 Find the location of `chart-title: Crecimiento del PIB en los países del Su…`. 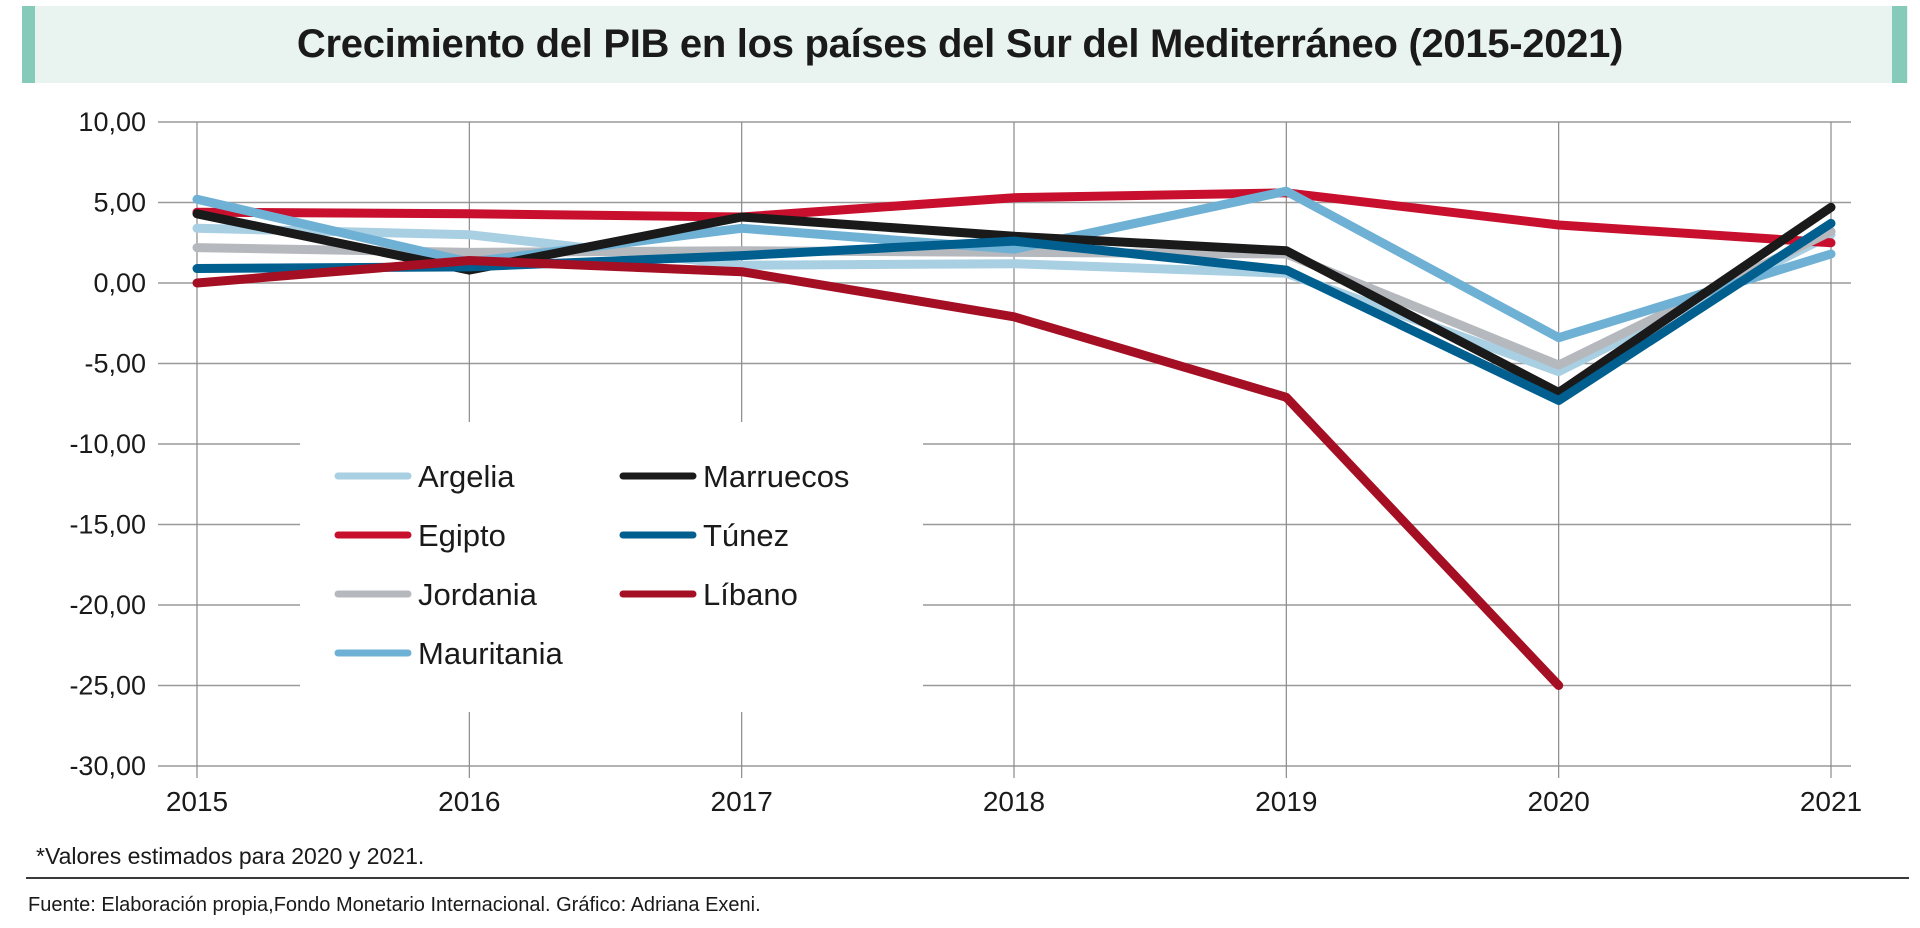

chart-title: Crecimiento del PIB en los países del Su… is located at coordinates (960, 44).